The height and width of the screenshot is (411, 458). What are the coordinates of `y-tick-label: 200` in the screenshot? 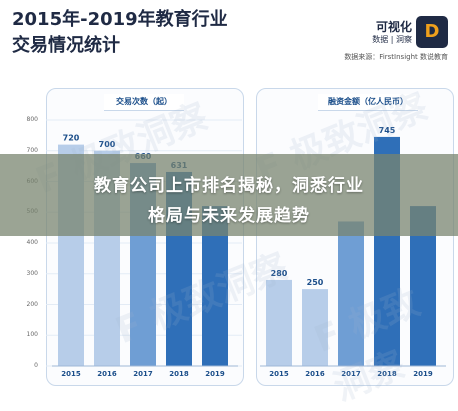 It's located at (32, 304).